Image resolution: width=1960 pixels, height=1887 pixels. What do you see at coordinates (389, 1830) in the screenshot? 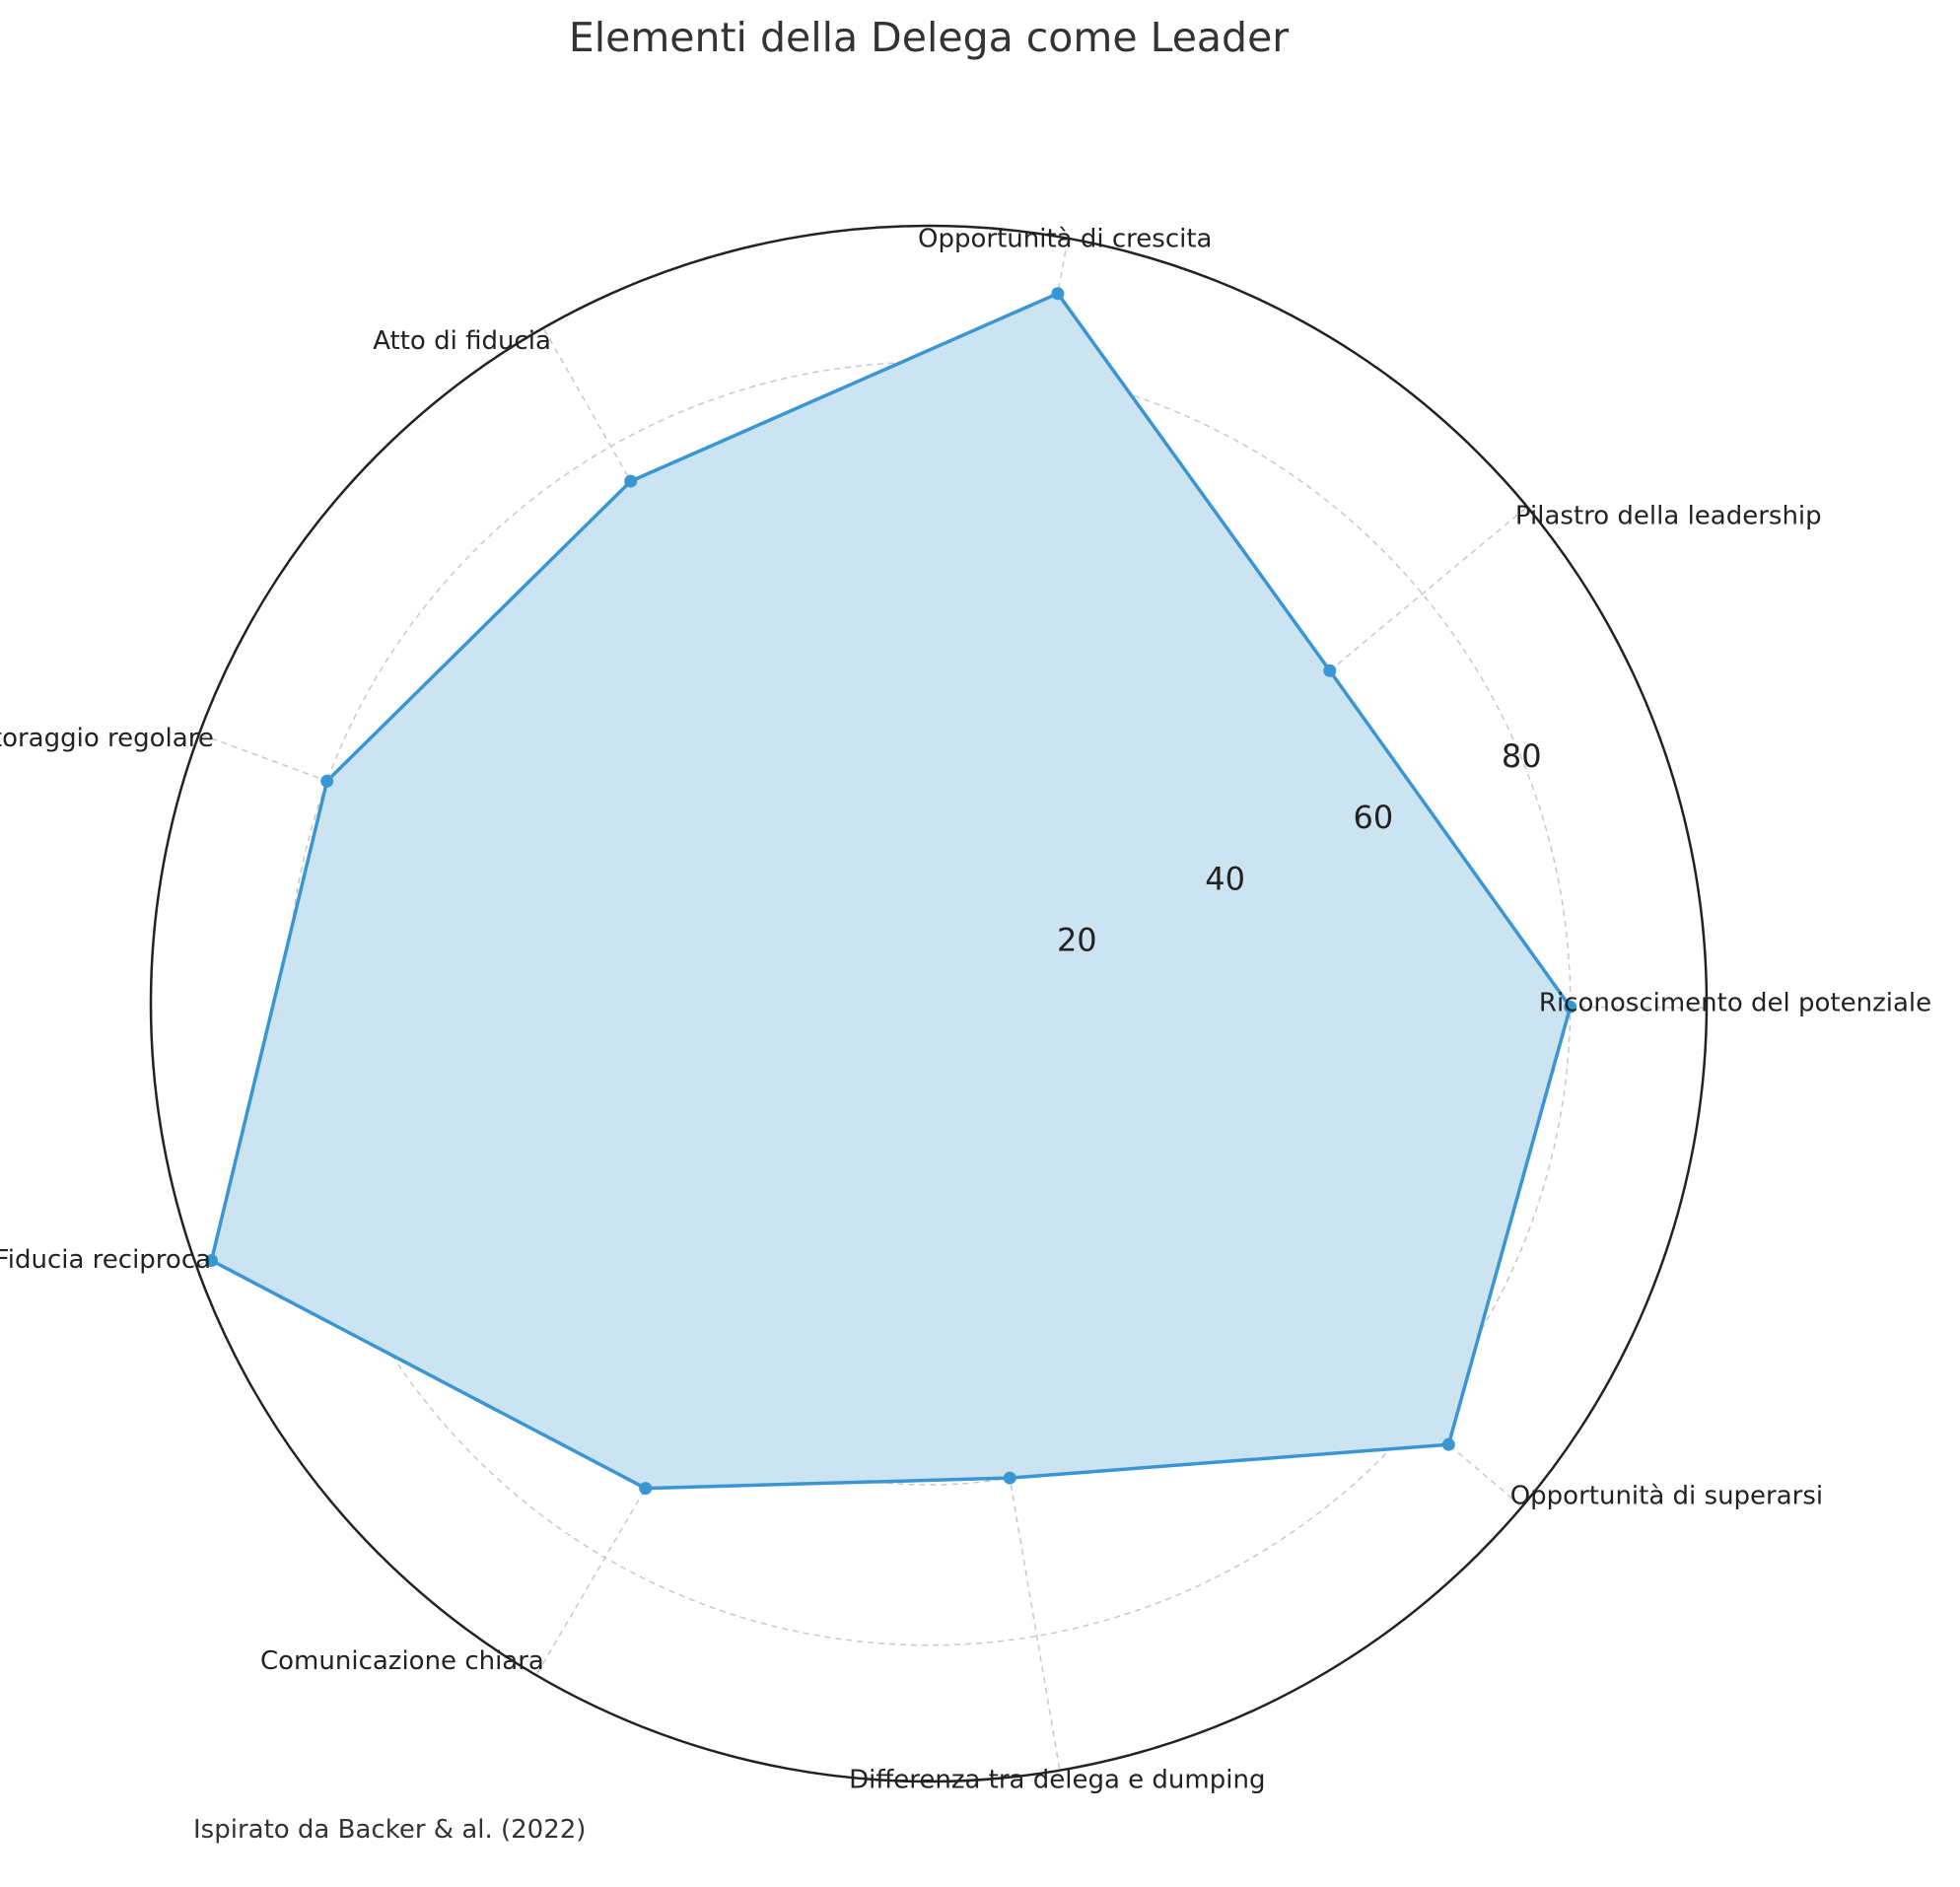
I see `footnote: Ispirato da Backer & al. (2022)` at bounding box center [389, 1830].